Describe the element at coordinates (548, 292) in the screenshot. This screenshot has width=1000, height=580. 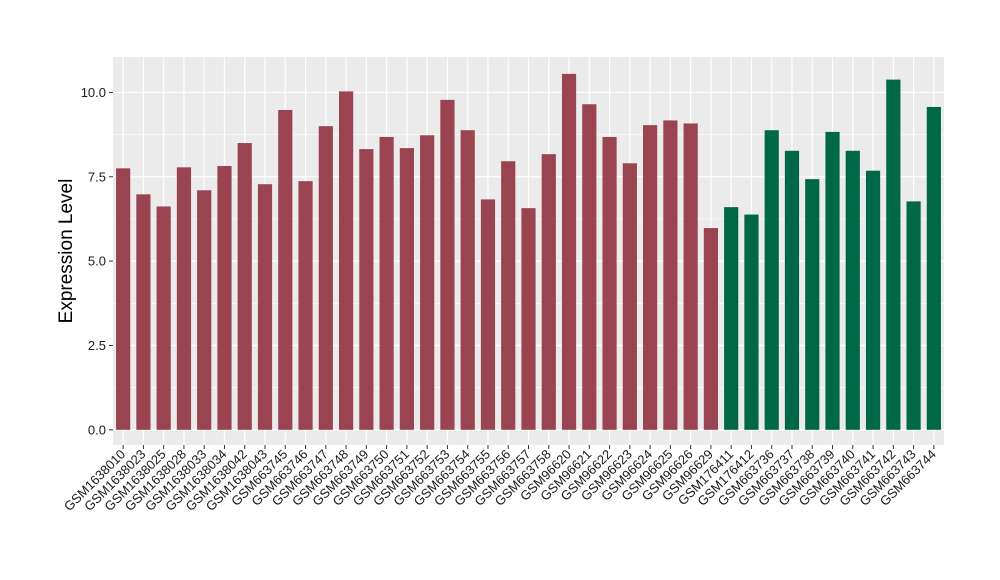
I see `bar-GSM663758` at that location.